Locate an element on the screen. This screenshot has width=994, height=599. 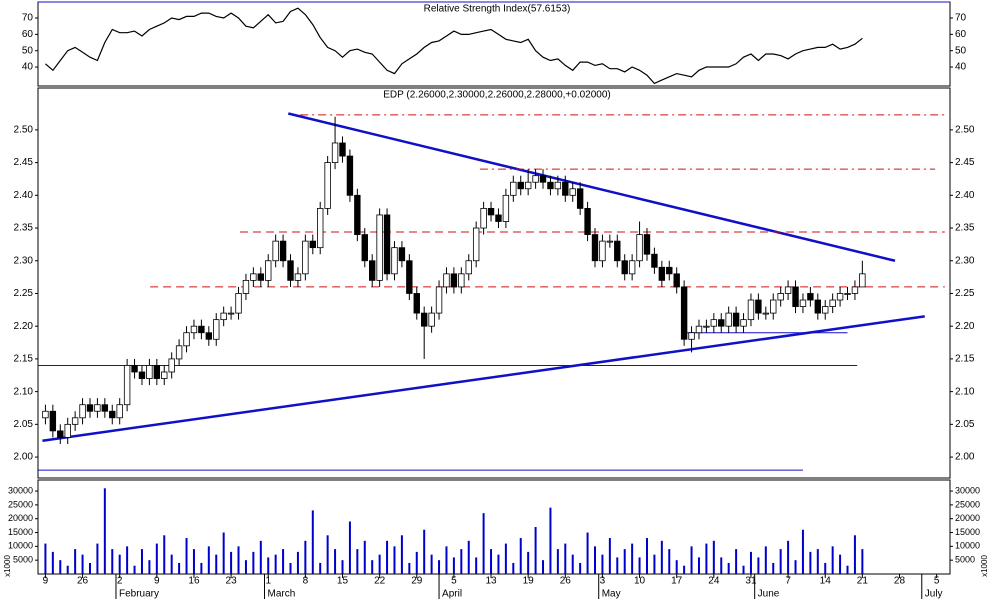
x-tick-label: 22 is located at coordinates (380, 581).